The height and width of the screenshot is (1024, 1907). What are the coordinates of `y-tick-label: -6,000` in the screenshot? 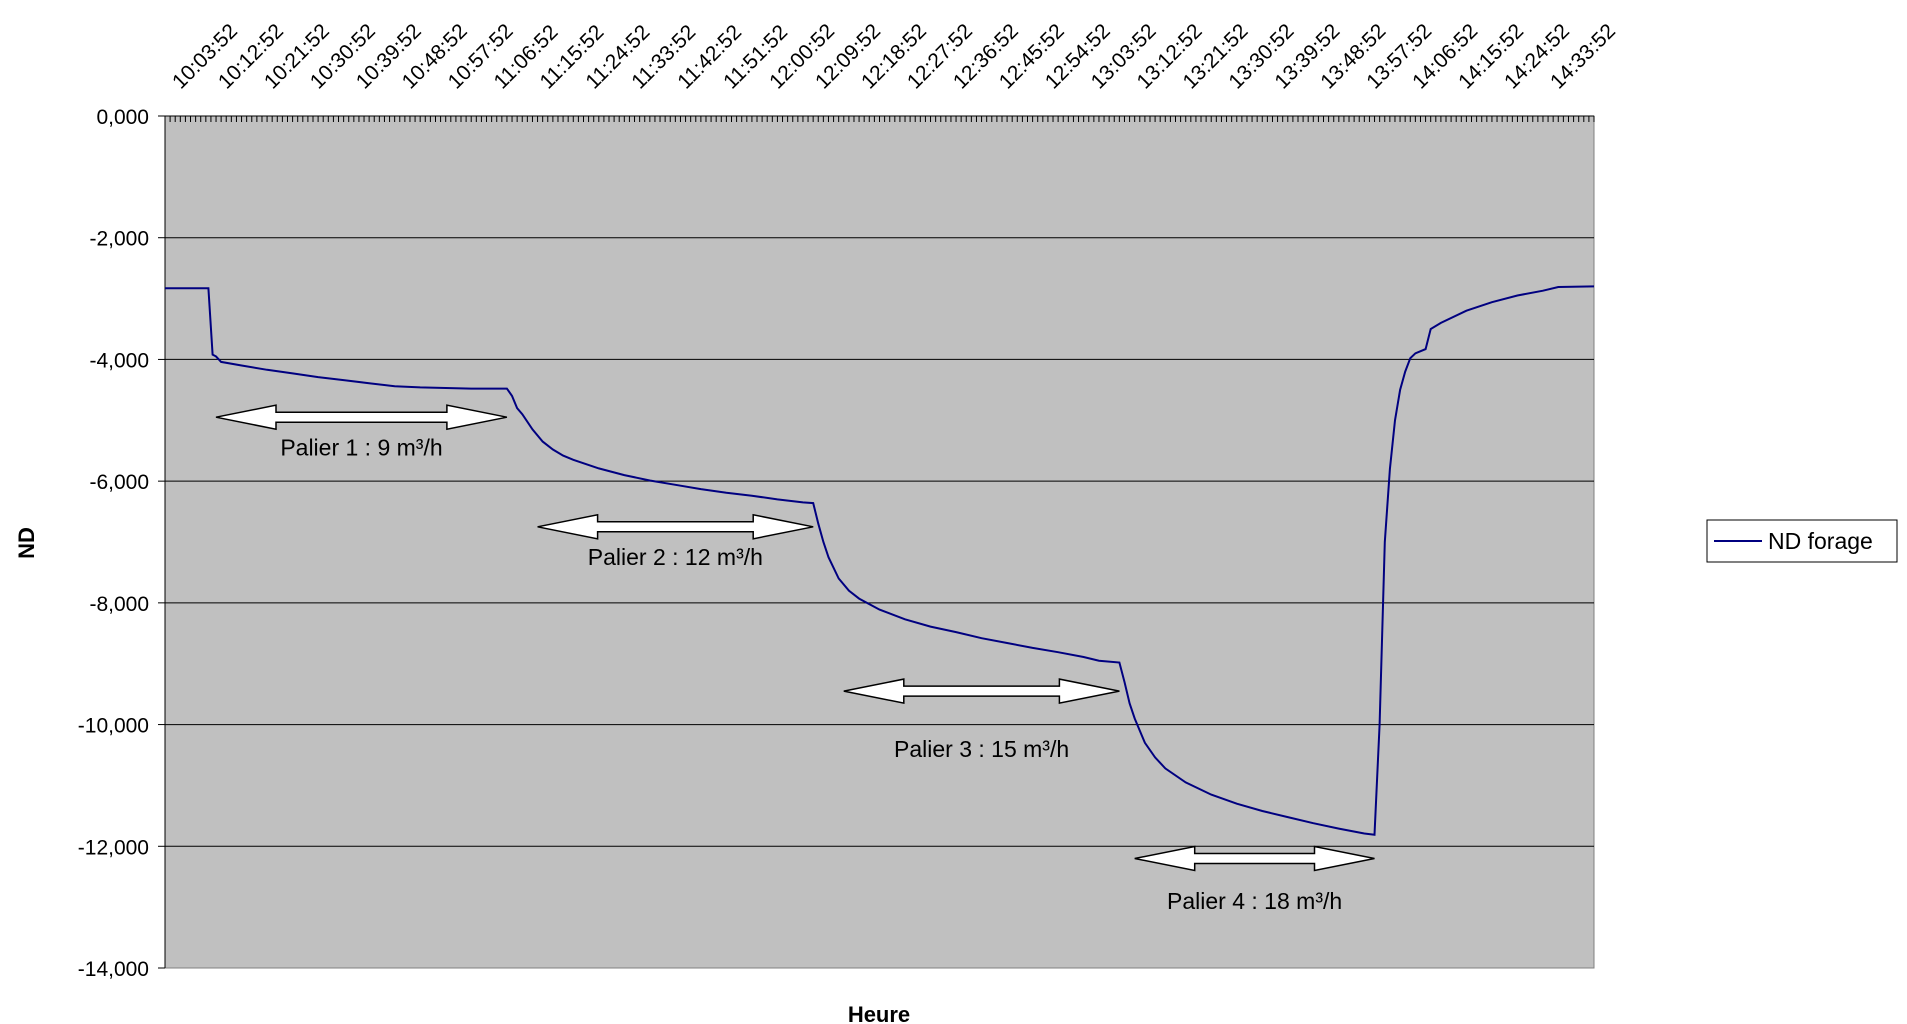 It's located at (119, 482).